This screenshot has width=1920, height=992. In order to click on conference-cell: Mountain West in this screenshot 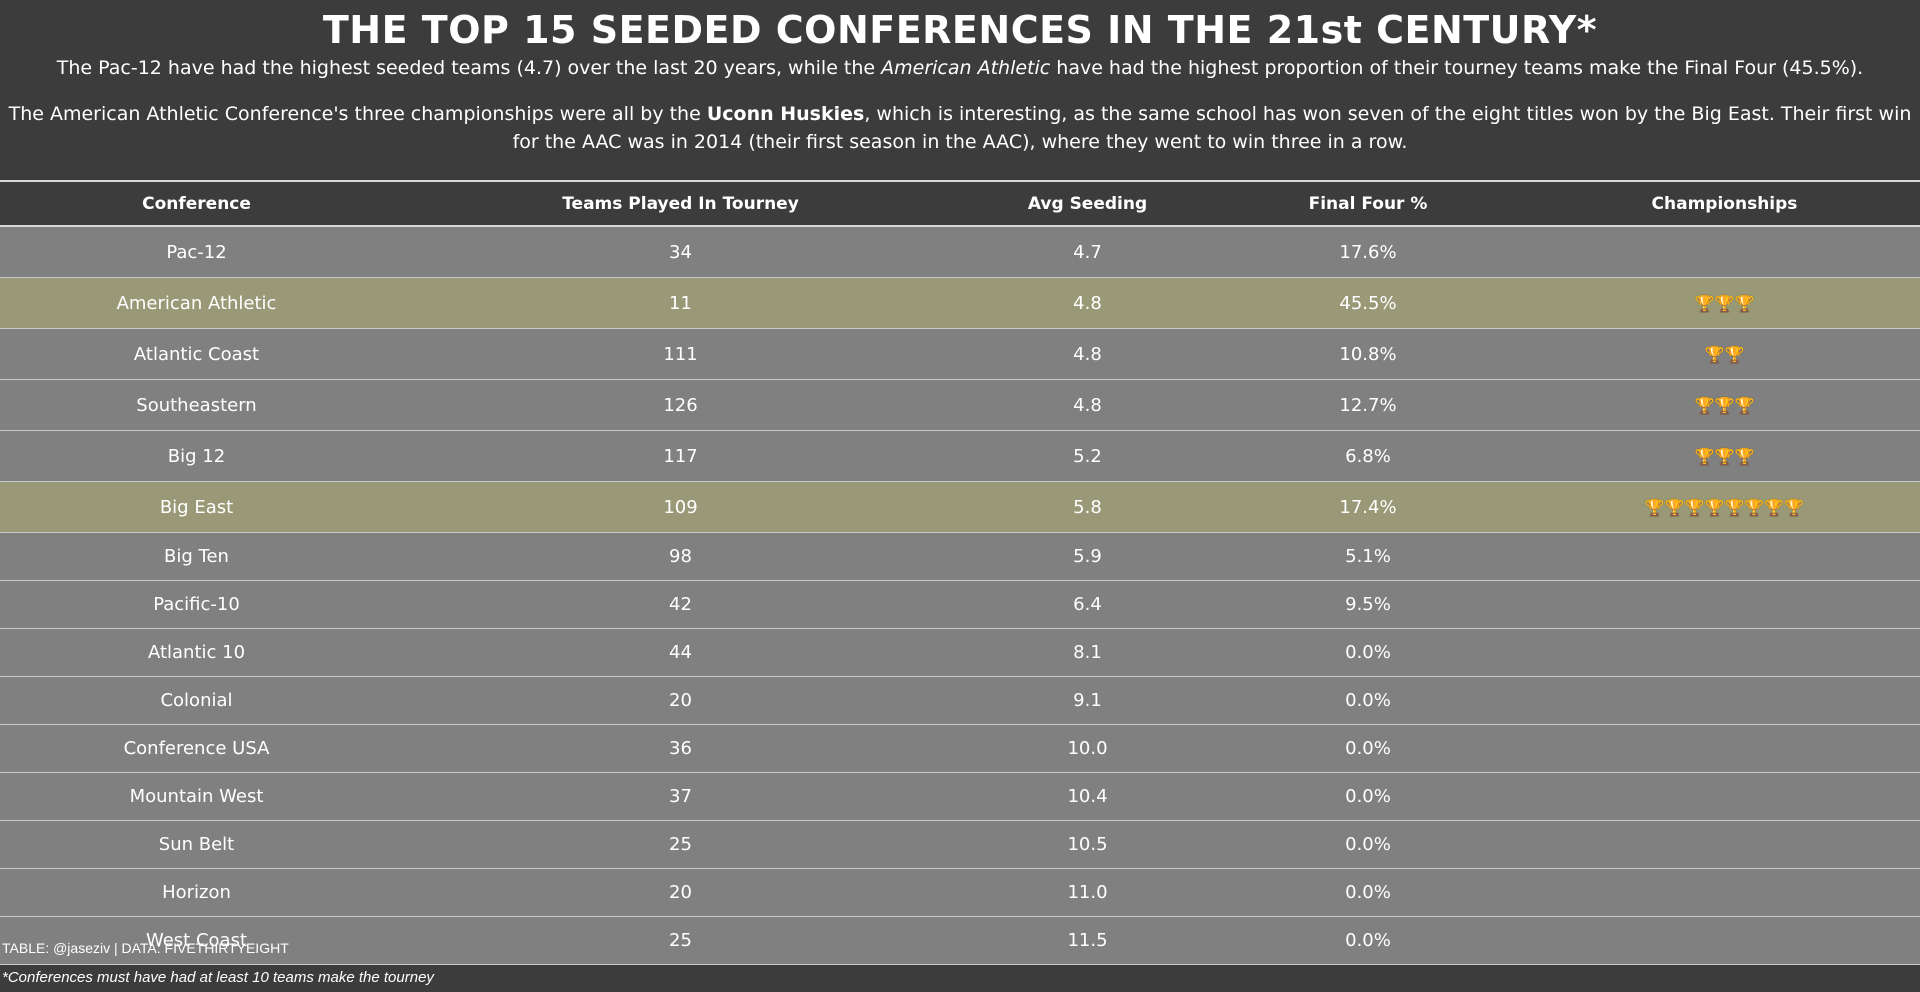, I will do `click(196, 796)`.